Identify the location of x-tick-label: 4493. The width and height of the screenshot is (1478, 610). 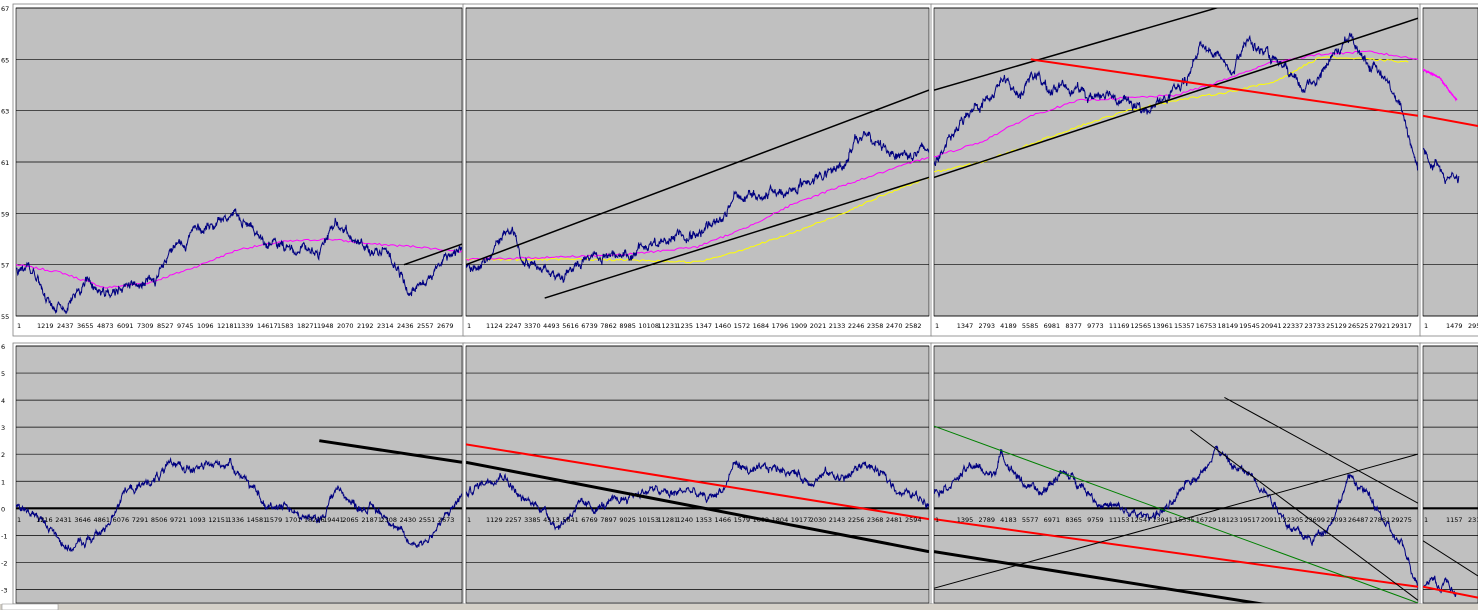
(551, 326).